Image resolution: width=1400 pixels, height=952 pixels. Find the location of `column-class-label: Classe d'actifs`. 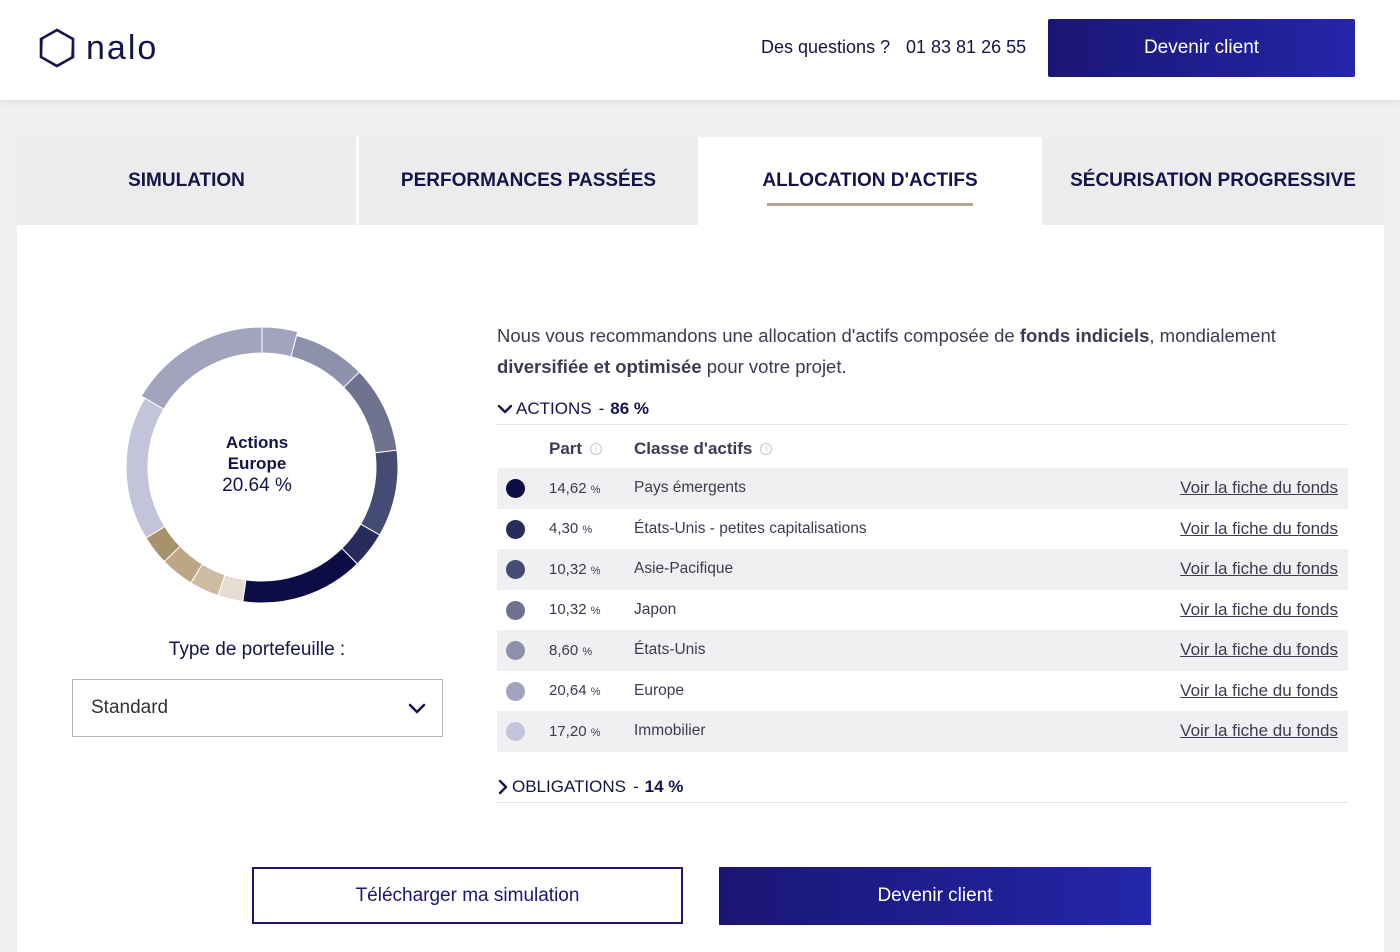

column-class-label: Classe d'actifs is located at coordinates (693, 448).